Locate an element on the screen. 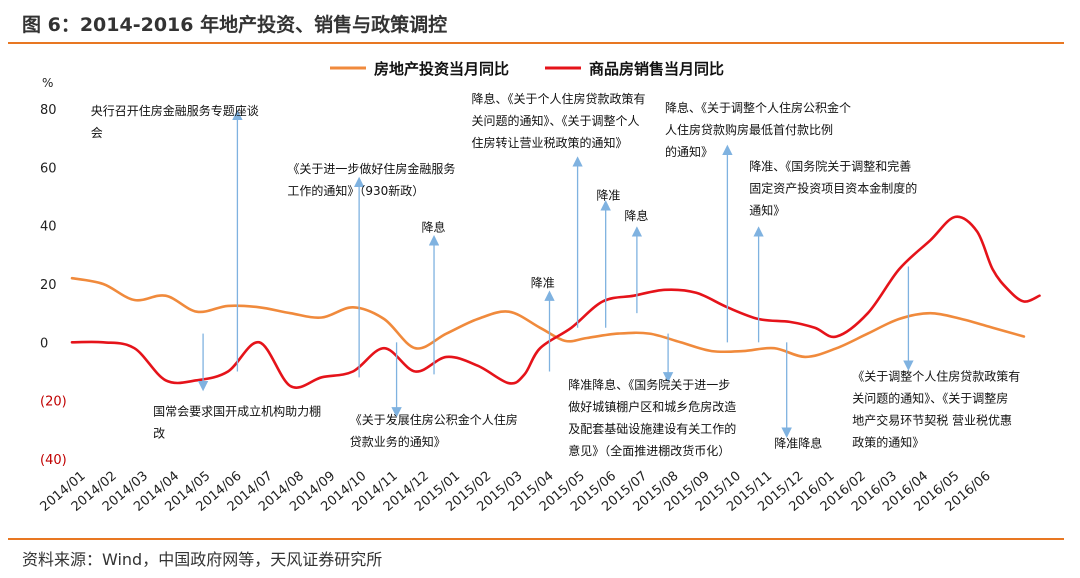 The image size is (1080, 578). annotation-text: 会 is located at coordinates (97, 133).